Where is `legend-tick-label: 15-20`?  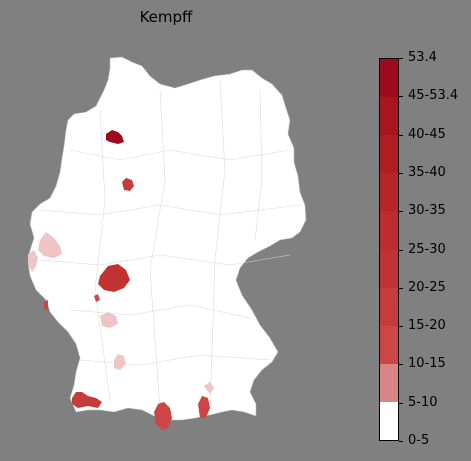 legend-tick-label: 15-20 is located at coordinates (427, 326).